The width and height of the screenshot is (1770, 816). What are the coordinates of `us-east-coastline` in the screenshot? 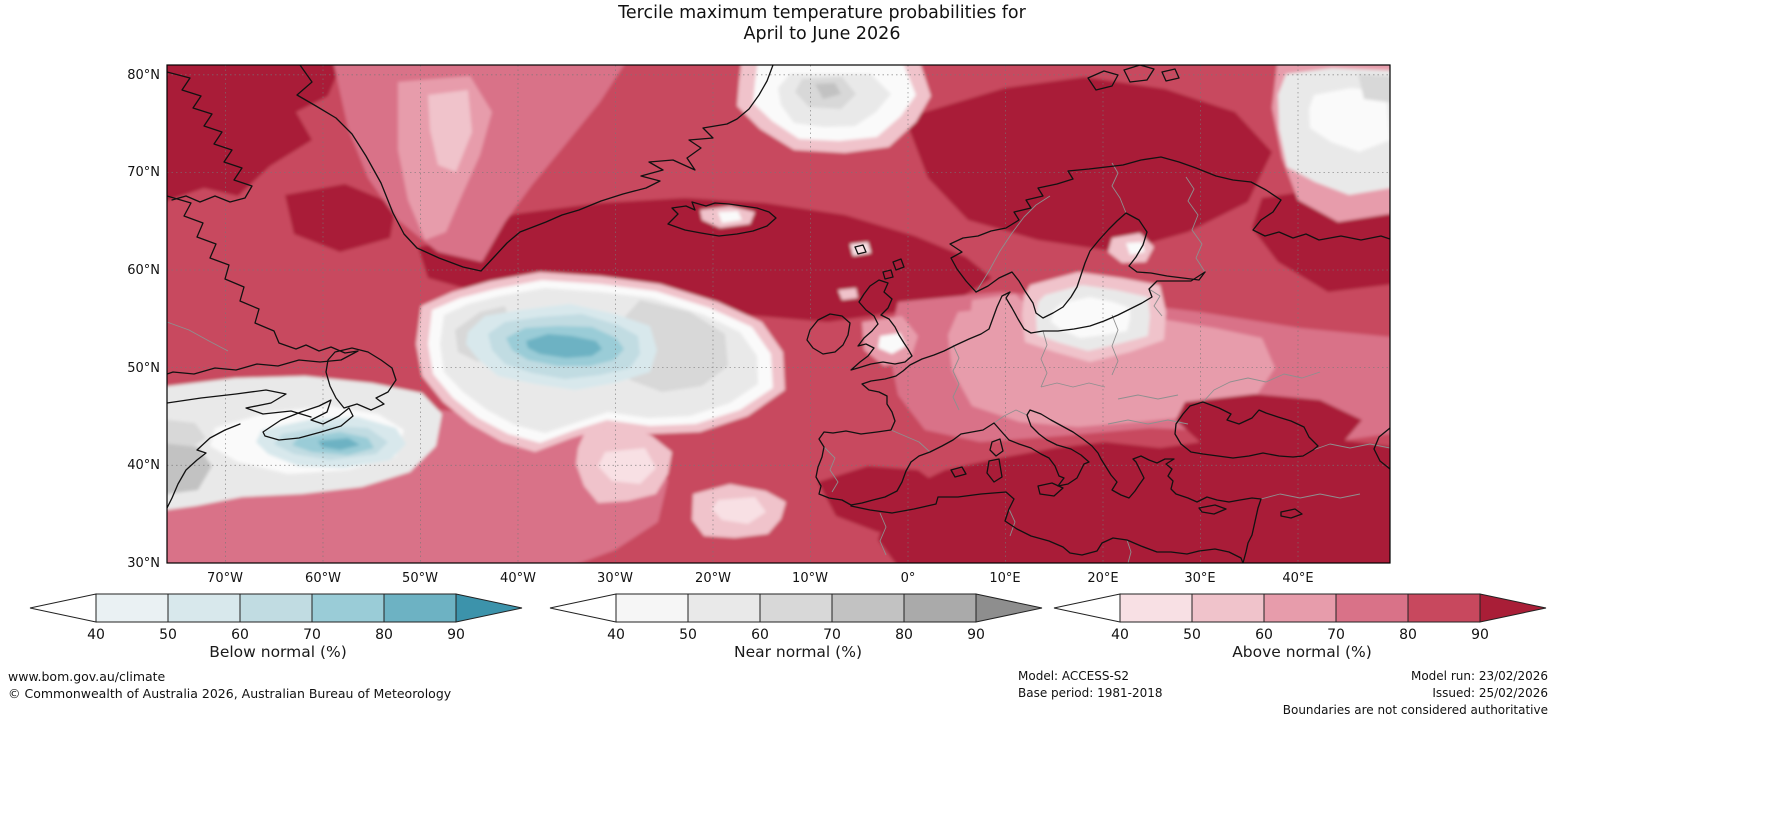 It's located at (204, 466).